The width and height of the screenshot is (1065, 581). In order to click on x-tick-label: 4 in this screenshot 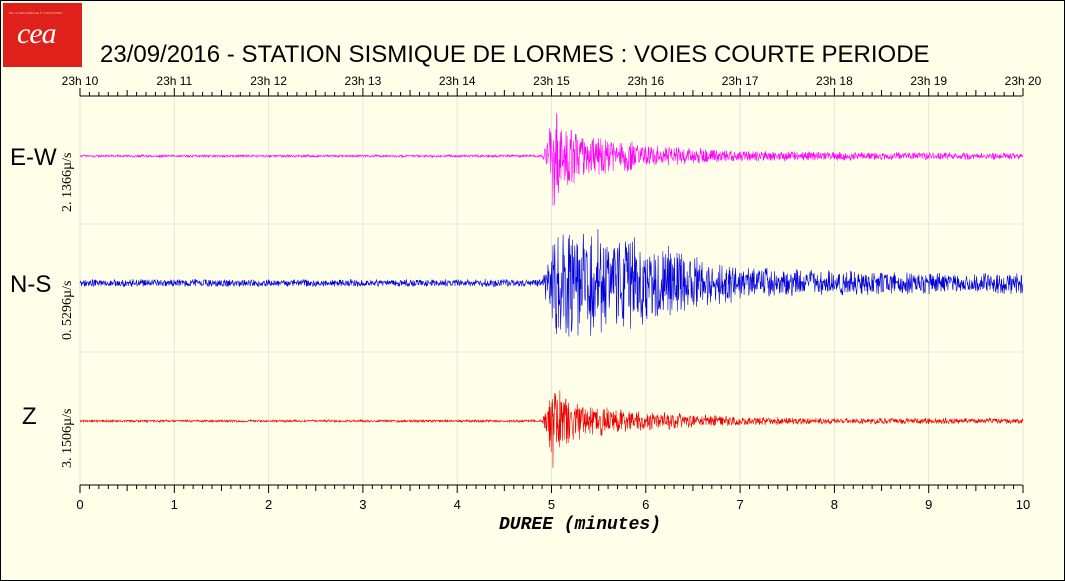, I will do `click(457, 504)`.